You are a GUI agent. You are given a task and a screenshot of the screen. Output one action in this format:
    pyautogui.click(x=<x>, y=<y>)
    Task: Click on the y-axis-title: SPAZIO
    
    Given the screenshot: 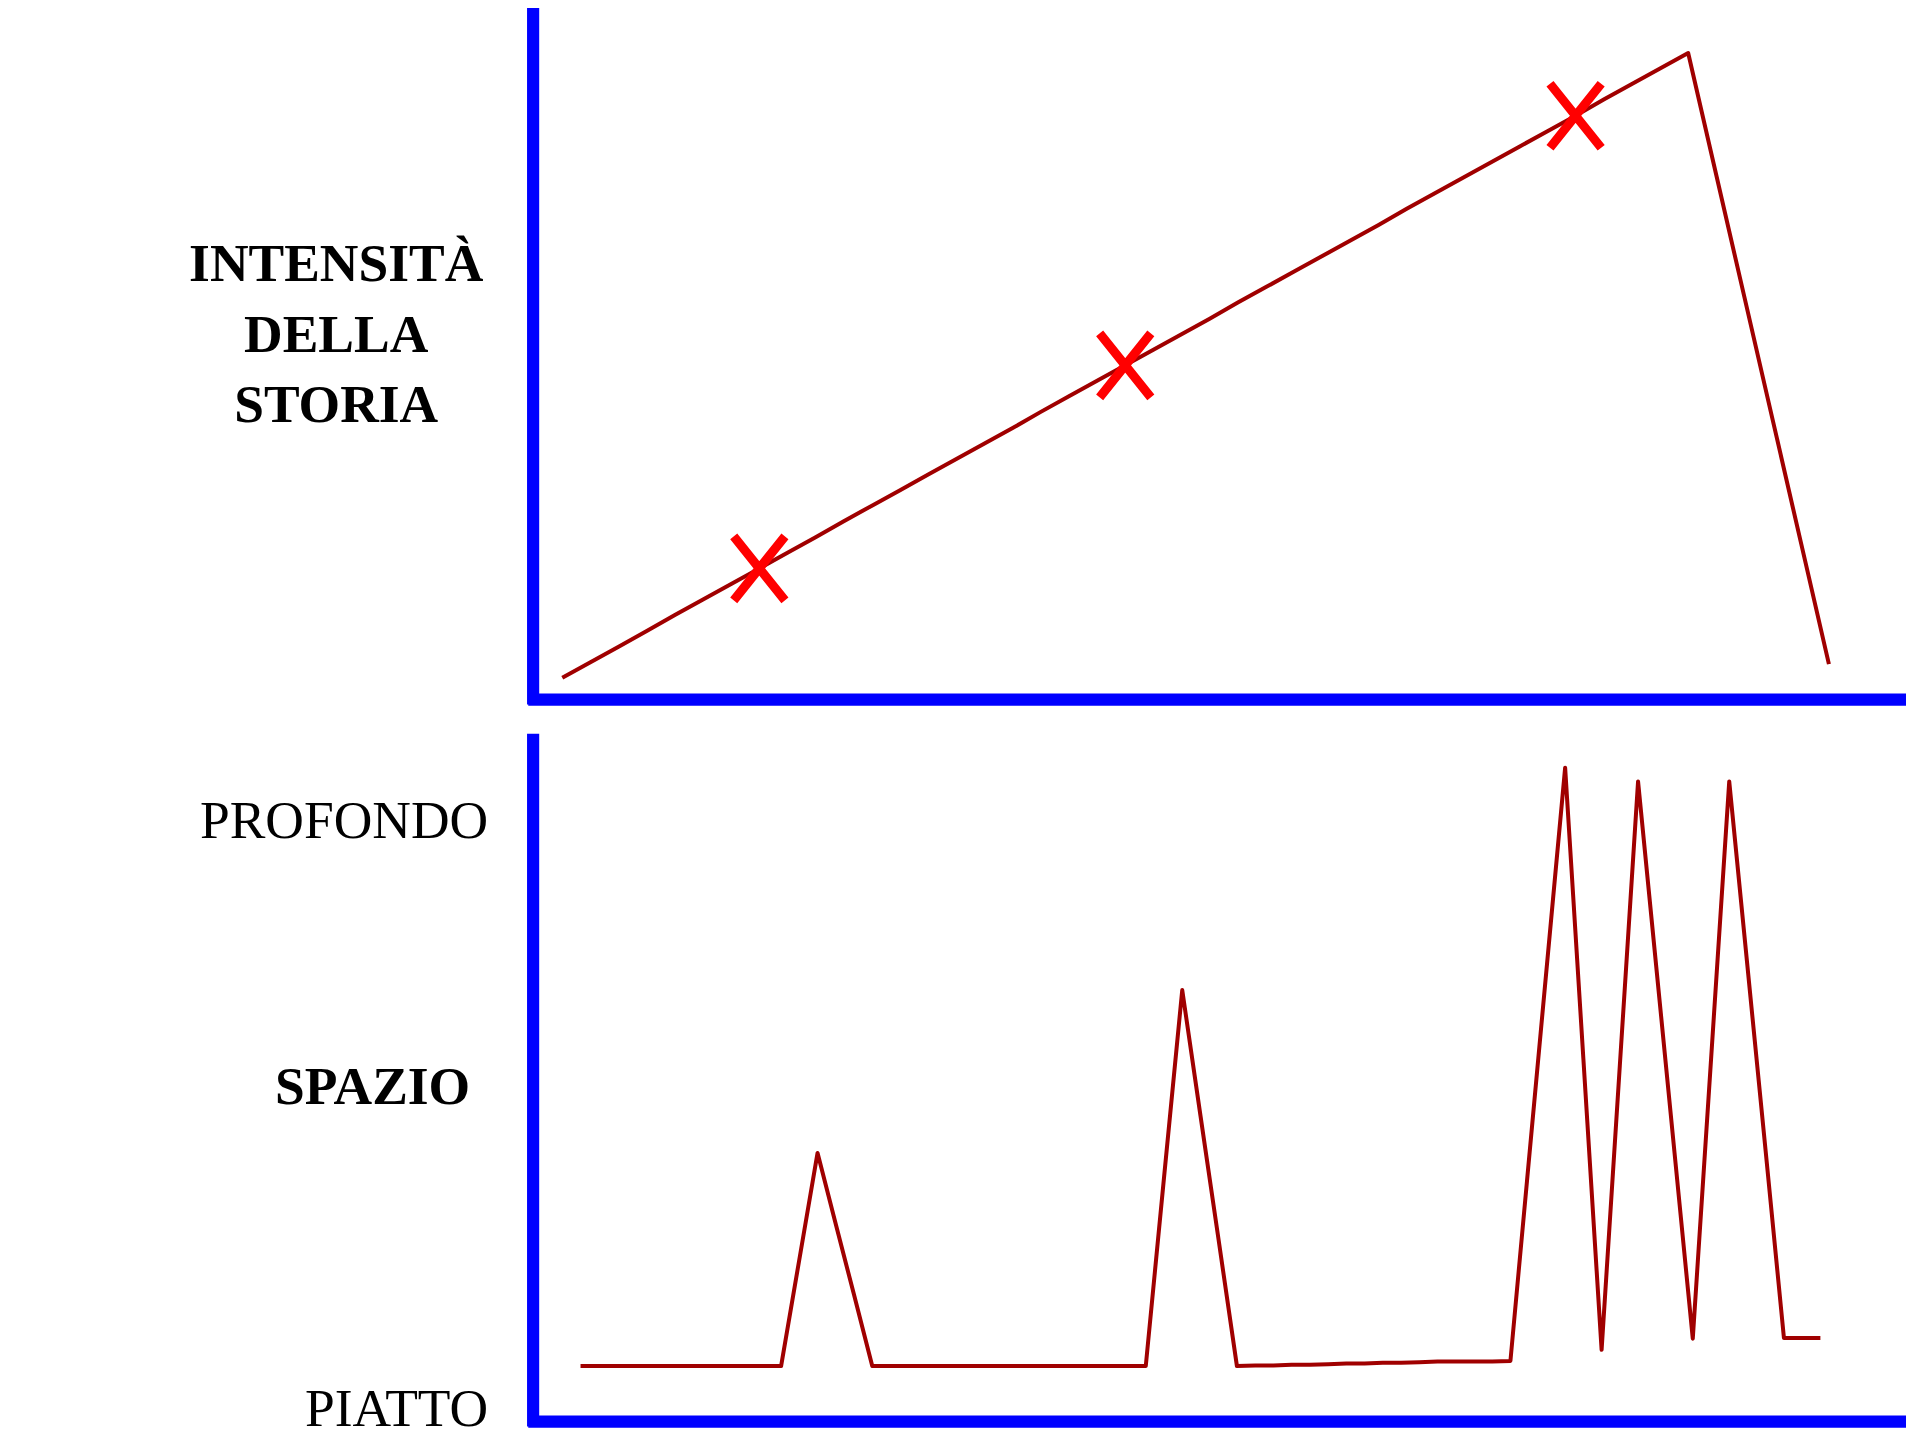 What is the action you would take?
    pyautogui.click(x=373, y=1086)
    